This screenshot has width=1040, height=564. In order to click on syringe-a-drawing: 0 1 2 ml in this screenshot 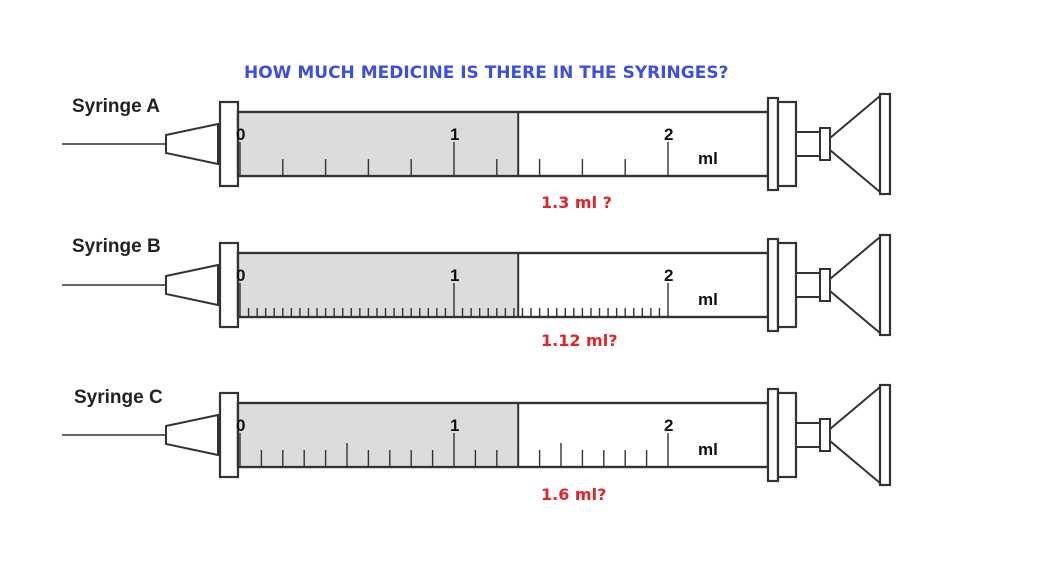, I will do `click(477, 144)`.